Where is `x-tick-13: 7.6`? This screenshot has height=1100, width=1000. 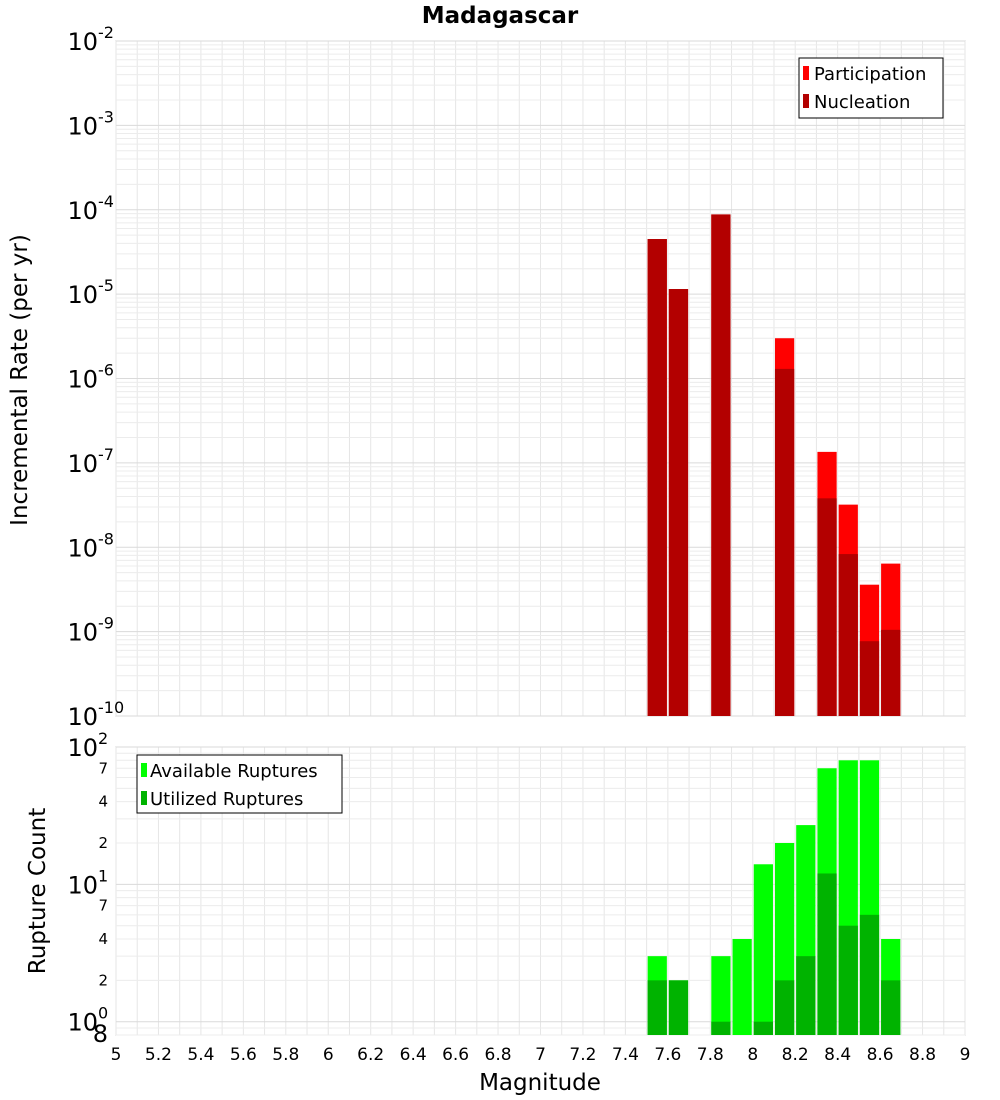 x-tick-13: 7.6 is located at coordinates (667, 1055).